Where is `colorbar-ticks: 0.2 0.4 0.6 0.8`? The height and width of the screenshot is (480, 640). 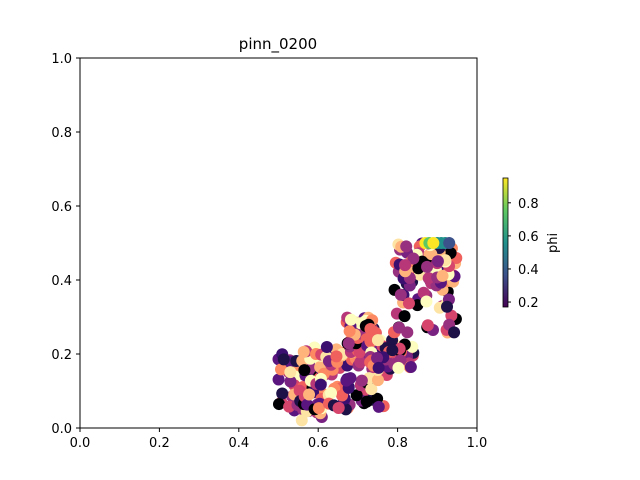
colorbar-ticks: 0.2 0.4 0.6 0.8 is located at coordinates (523, 254).